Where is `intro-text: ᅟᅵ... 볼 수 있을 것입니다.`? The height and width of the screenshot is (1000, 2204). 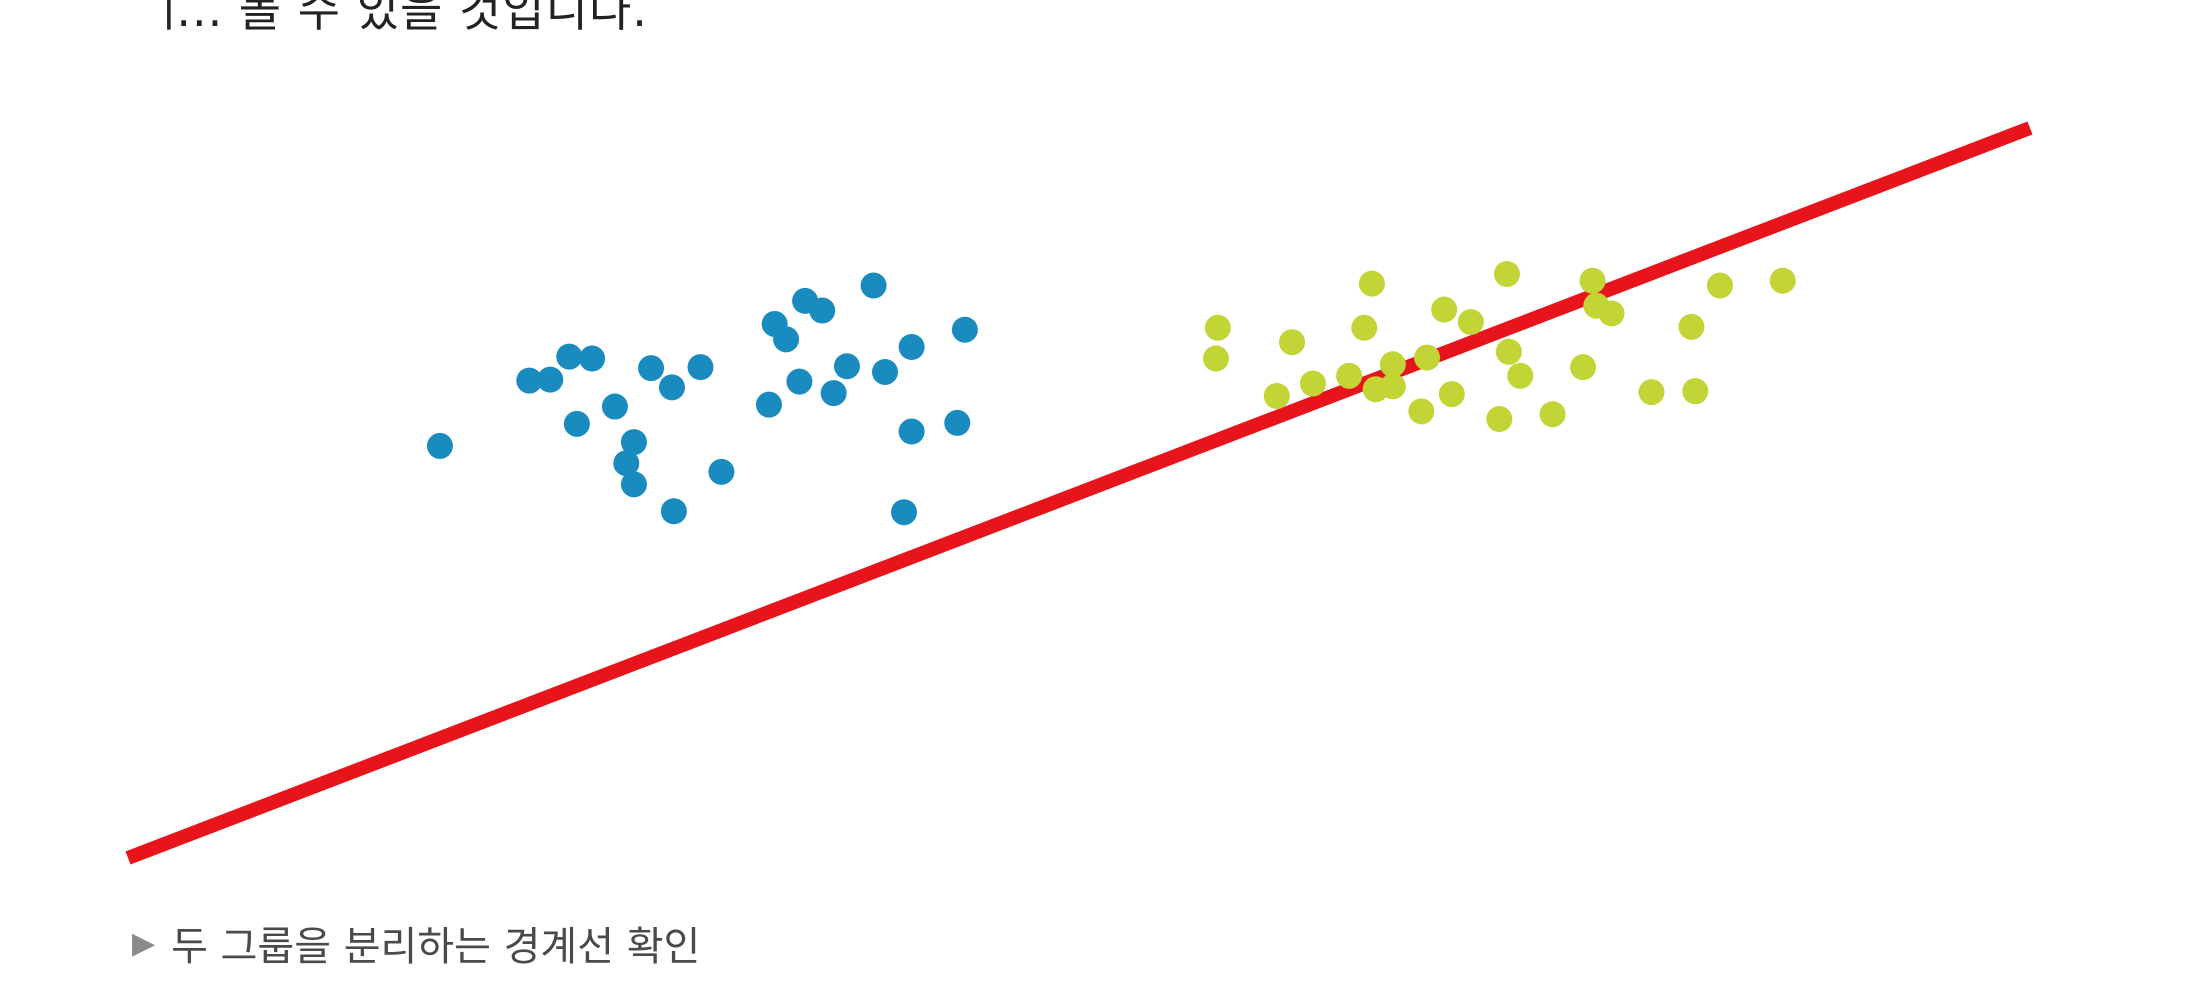
intro-text: ᅟᅵ... 볼 수 있을 것입니다. is located at coordinates (391, 18).